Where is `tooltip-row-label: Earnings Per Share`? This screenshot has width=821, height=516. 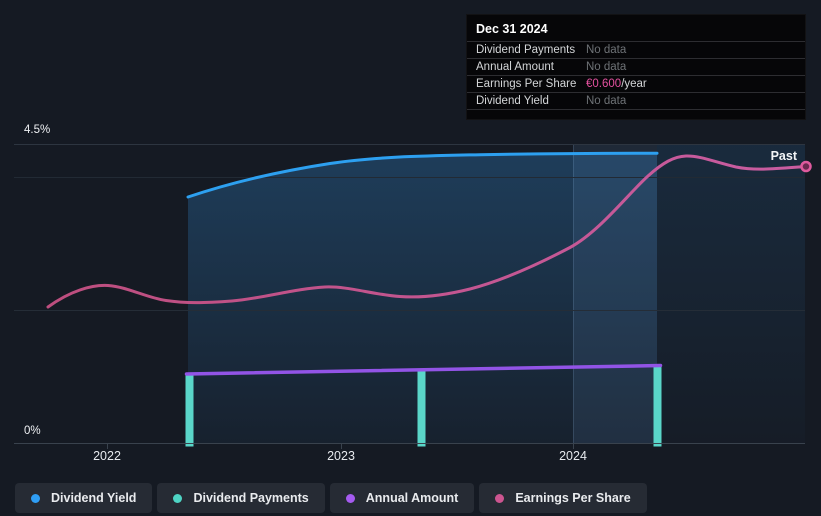 tooltip-row-label: Earnings Per Share is located at coordinates (526, 84).